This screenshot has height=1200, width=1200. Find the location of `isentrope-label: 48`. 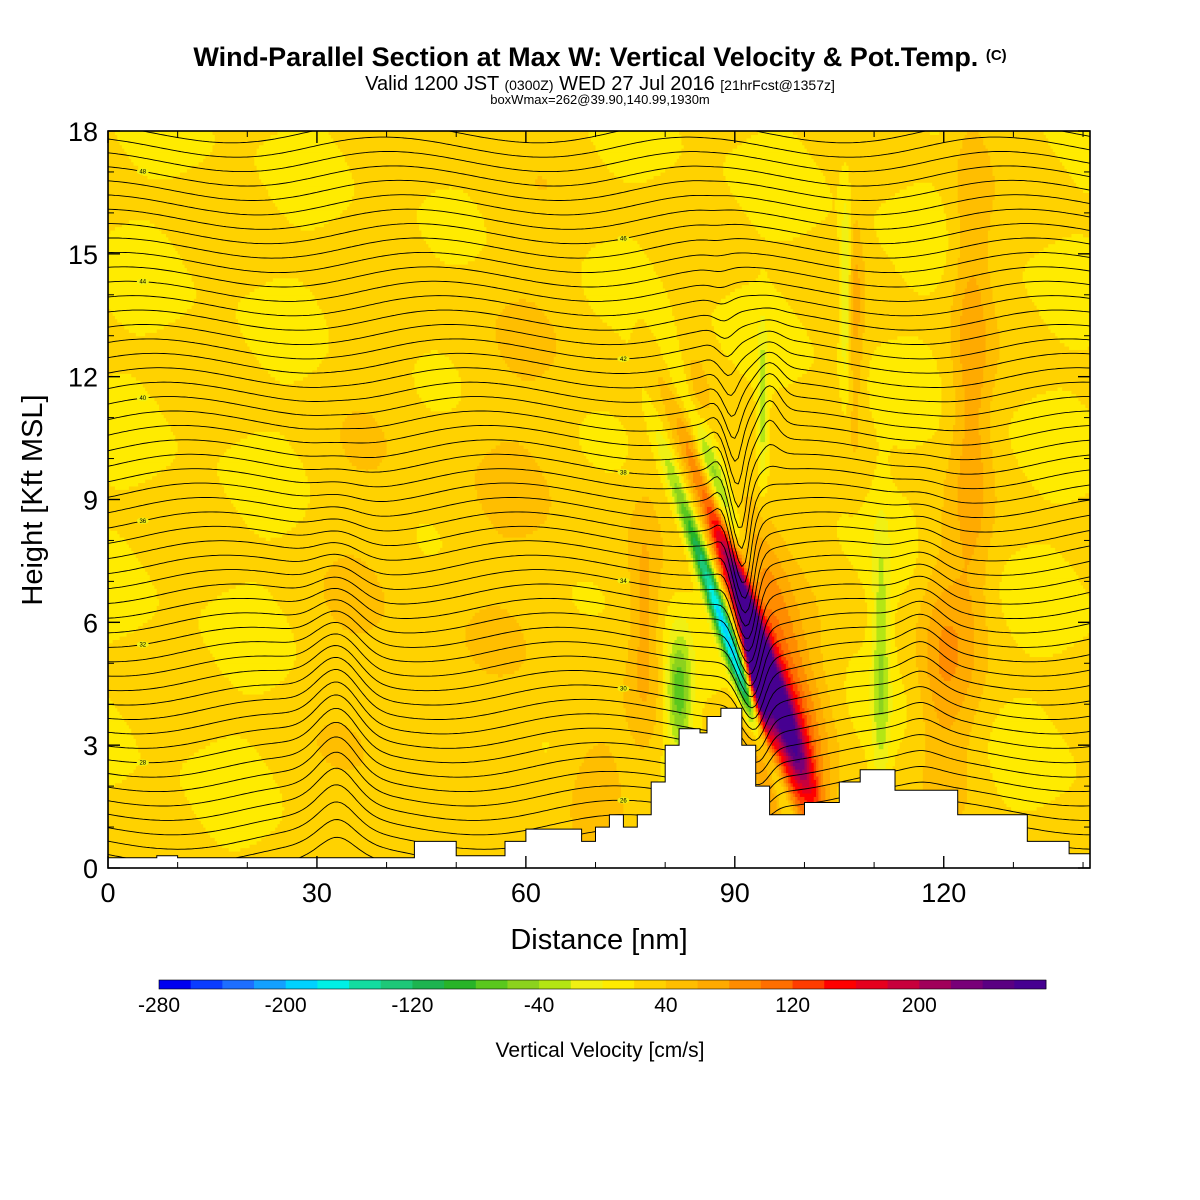

isentrope-label: 48 is located at coordinates (142, 173).